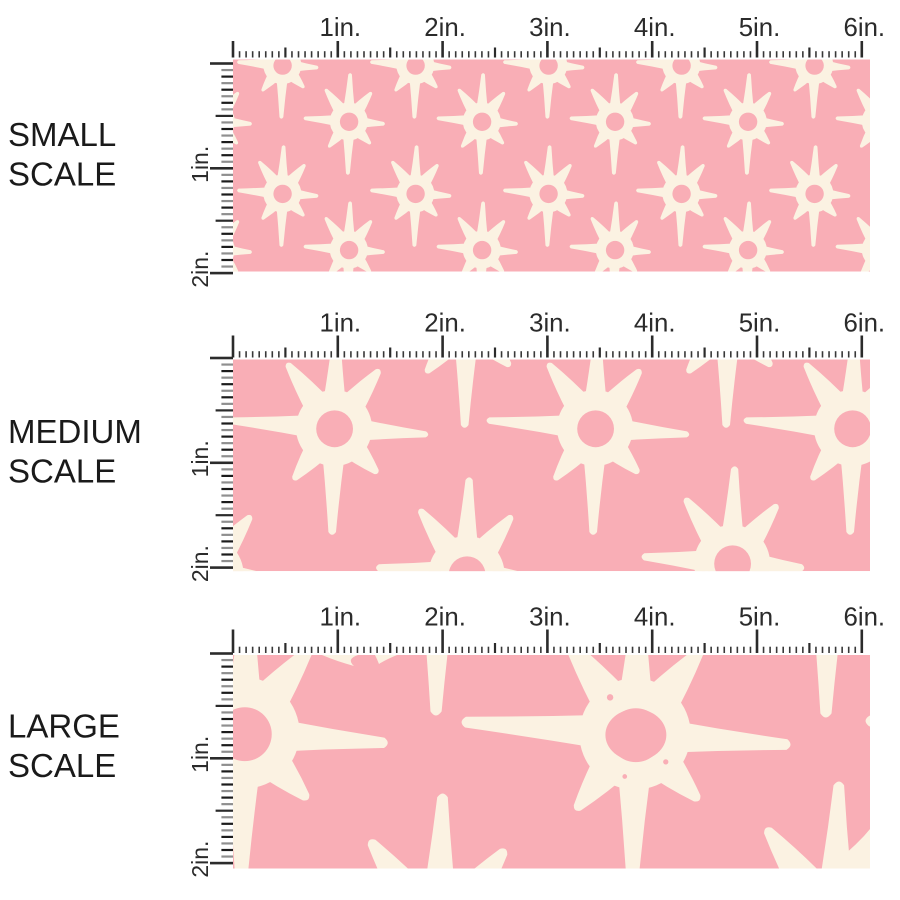 This screenshot has height=900, width=900. What do you see at coordinates (62, 134) in the screenshot?
I see `svg-text: SMALL` at bounding box center [62, 134].